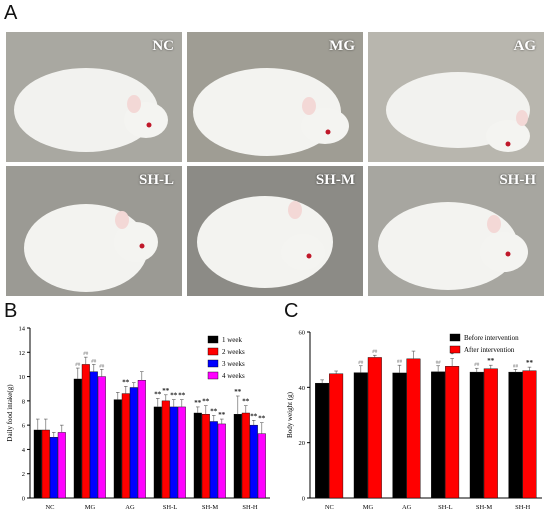  Describe the element at coordinates (342, 46) in the screenshot. I see `photo-label: MG` at that location.